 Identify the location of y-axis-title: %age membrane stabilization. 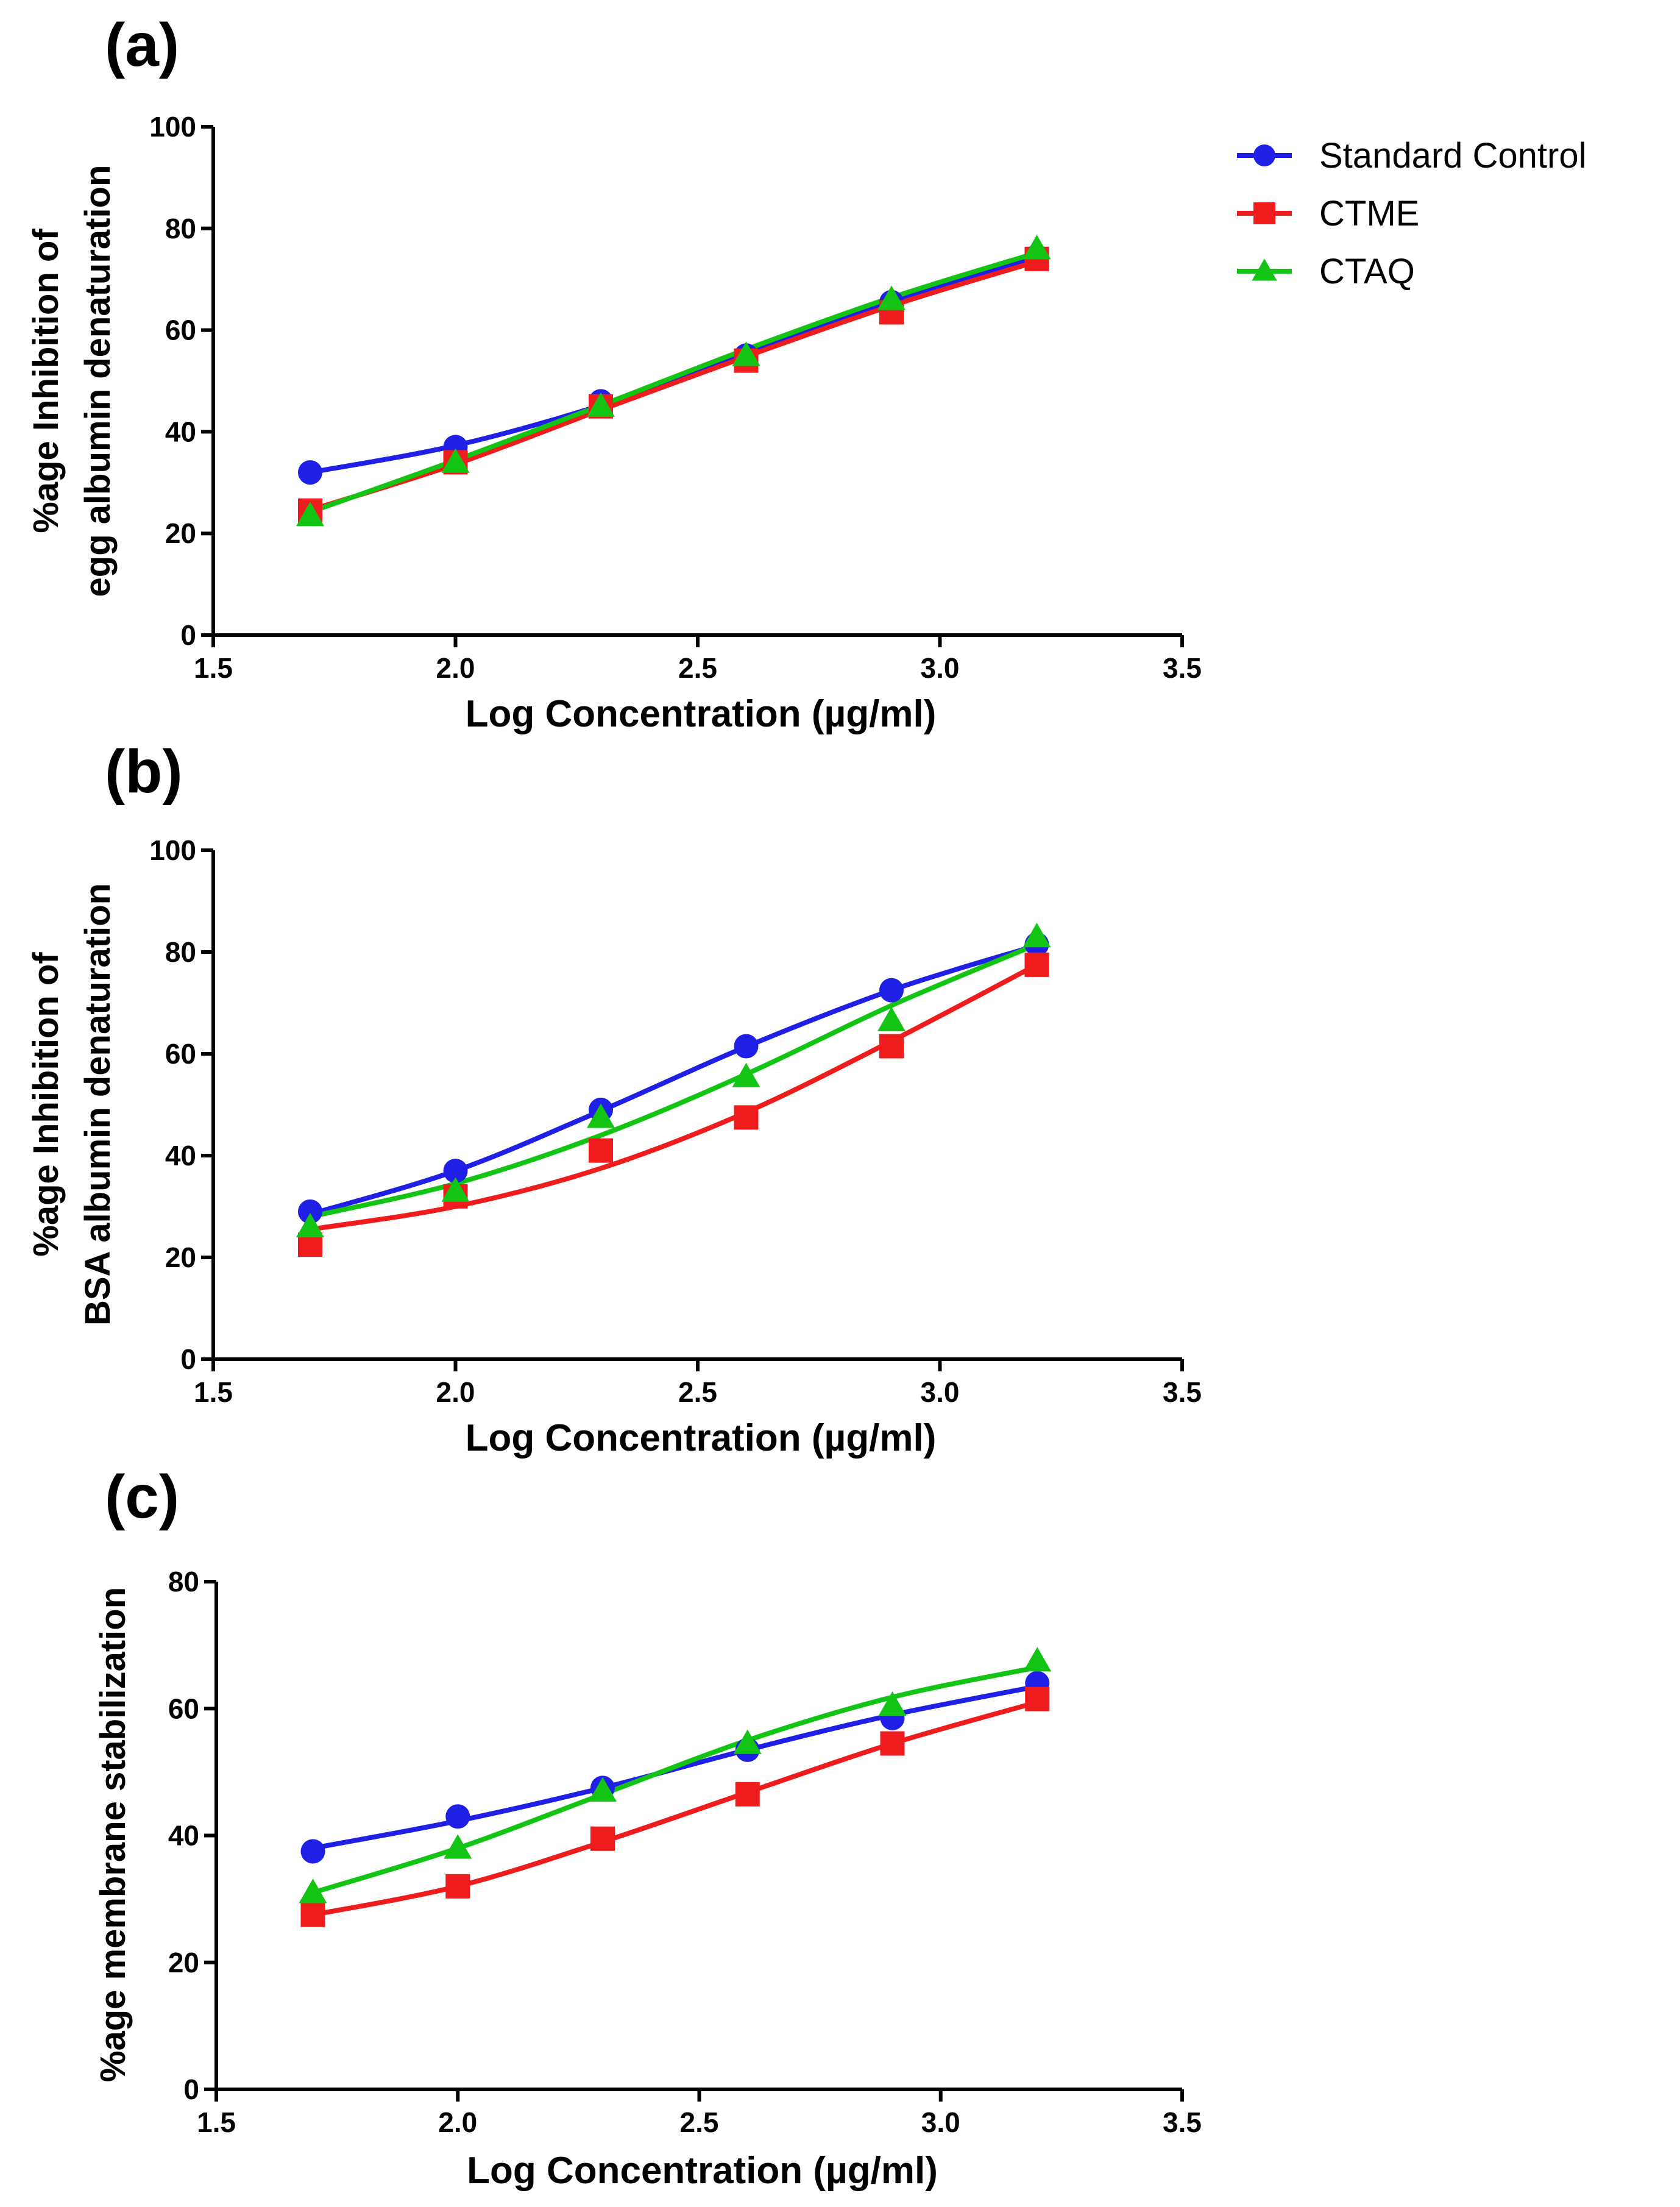
(113, 1834).